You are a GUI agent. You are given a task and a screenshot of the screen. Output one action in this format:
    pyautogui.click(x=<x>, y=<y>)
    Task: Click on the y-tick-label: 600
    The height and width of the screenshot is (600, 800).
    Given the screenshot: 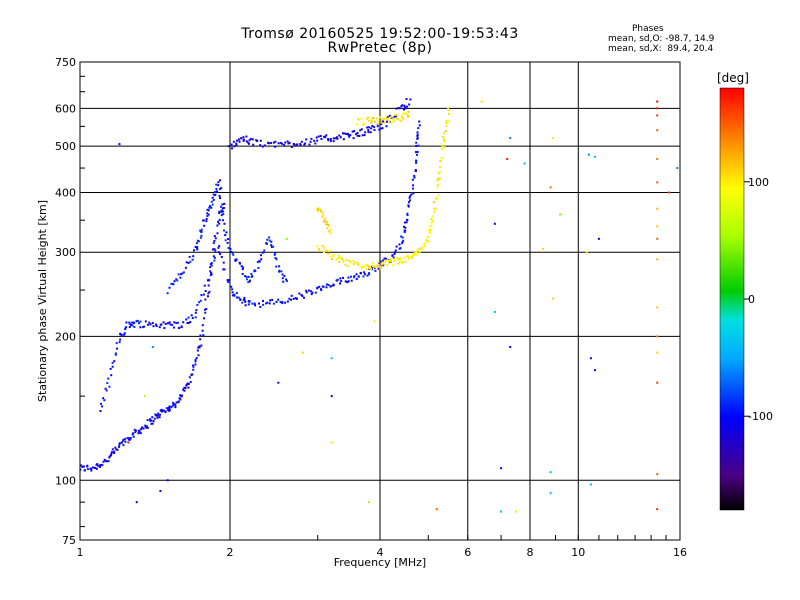 What is the action you would take?
    pyautogui.click(x=65, y=108)
    